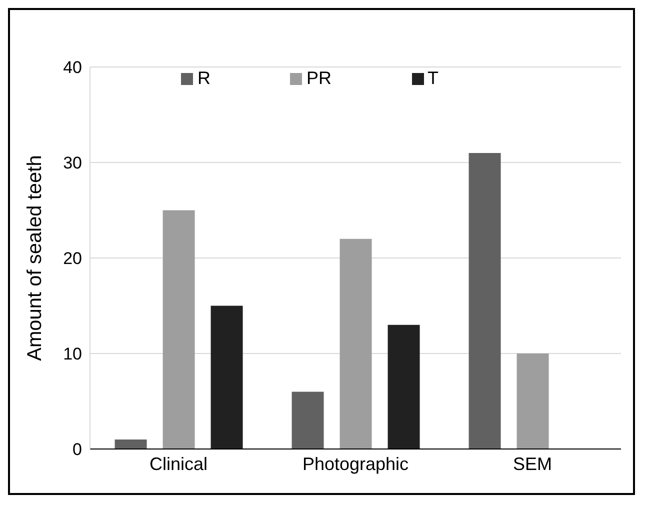 The width and height of the screenshot is (645, 505). What do you see at coordinates (532, 464) in the screenshot?
I see `x-tick-label: SEM` at bounding box center [532, 464].